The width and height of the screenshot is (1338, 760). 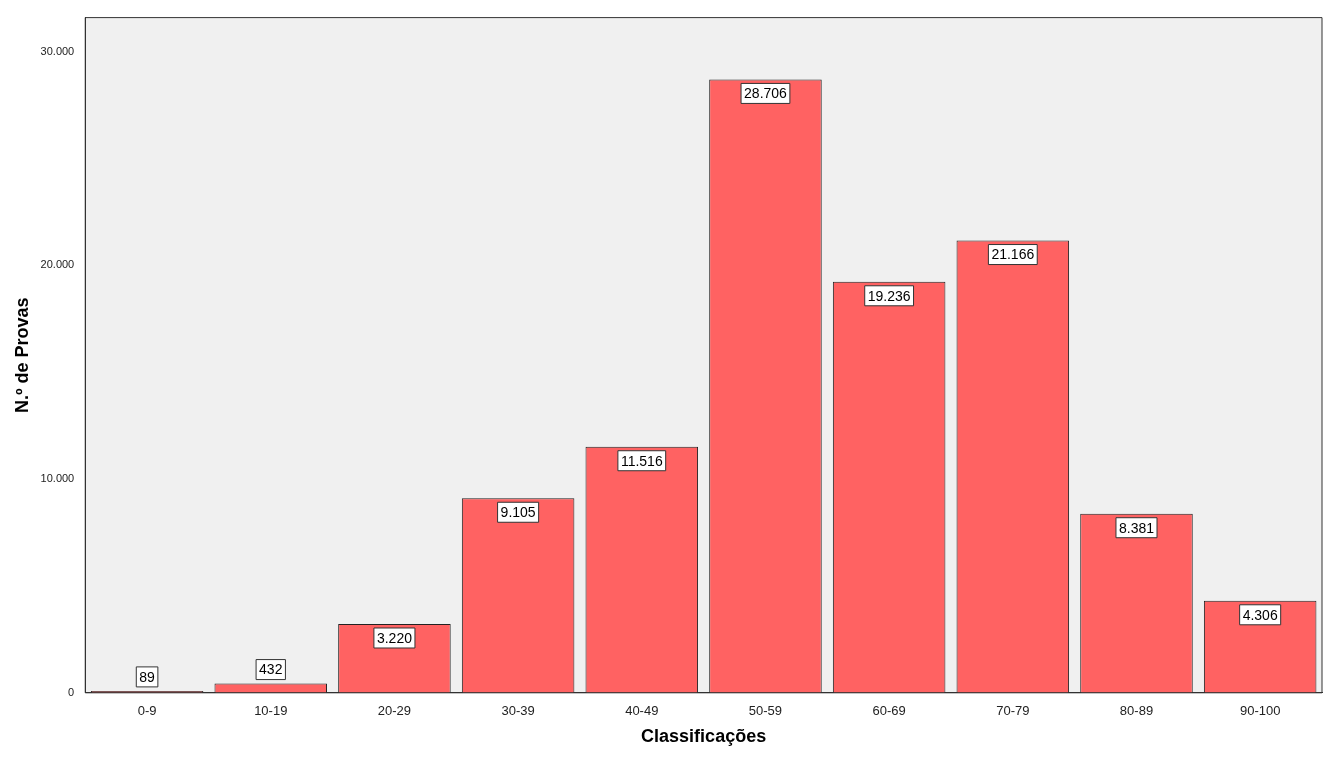 What do you see at coordinates (518, 512) in the screenshot?
I see `data-label: 9.105` at bounding box center [518, 512].